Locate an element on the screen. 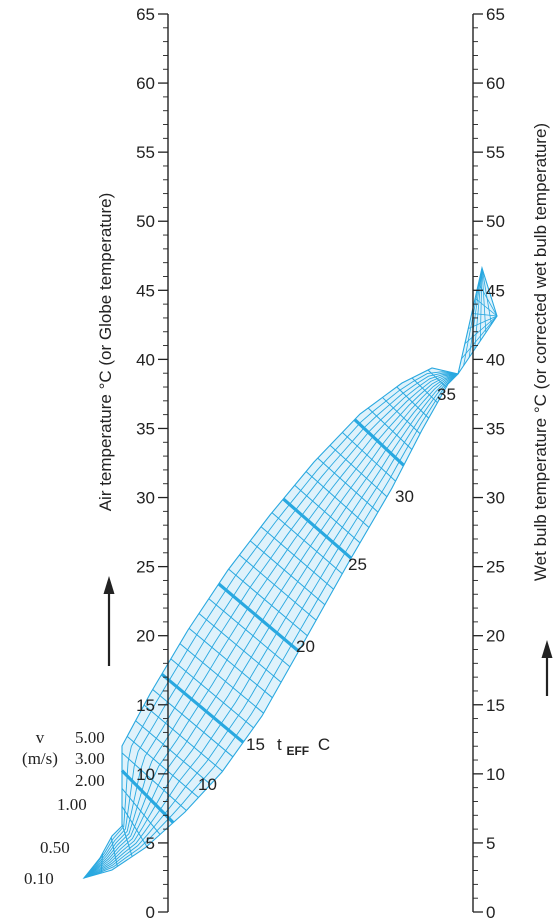 This screenshot has width=559, height=923. teff-symbol: t is located at coordinates (279, 744).